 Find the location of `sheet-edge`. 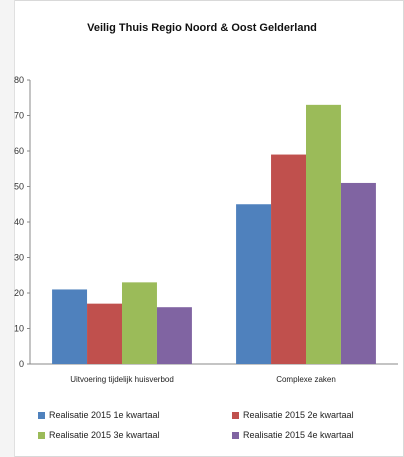

sheet-edge is located at coordinates (7, 228).